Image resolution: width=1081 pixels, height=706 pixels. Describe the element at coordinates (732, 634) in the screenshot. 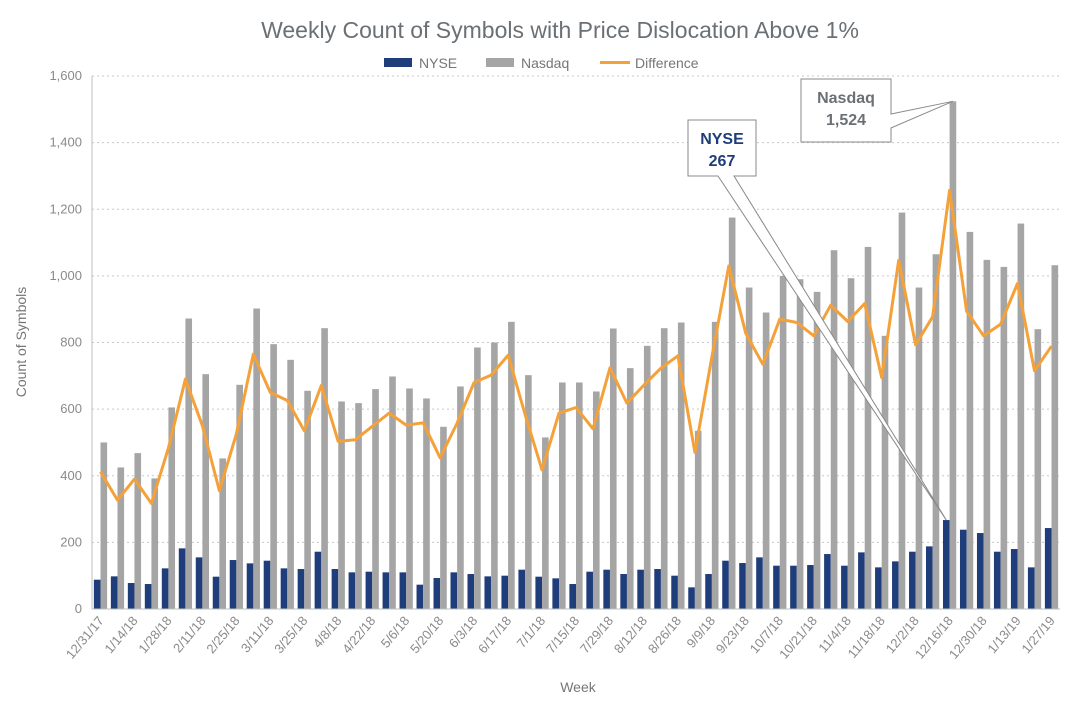

I see `x-tick-label: 9/23/18` at that location.